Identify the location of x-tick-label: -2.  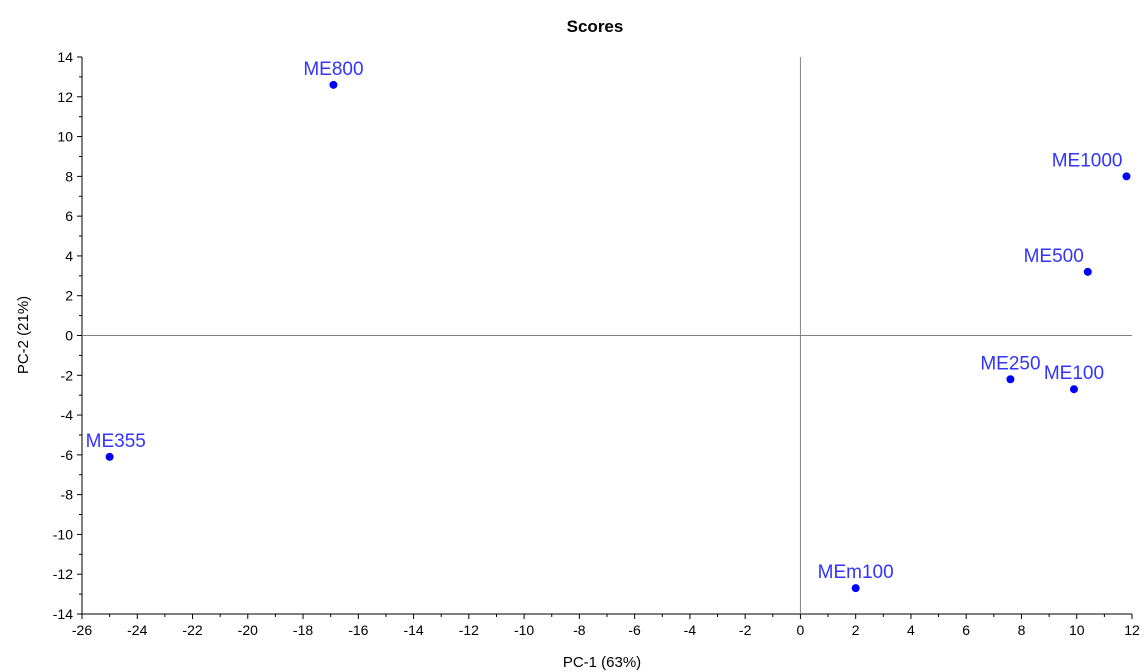
(745, 630).